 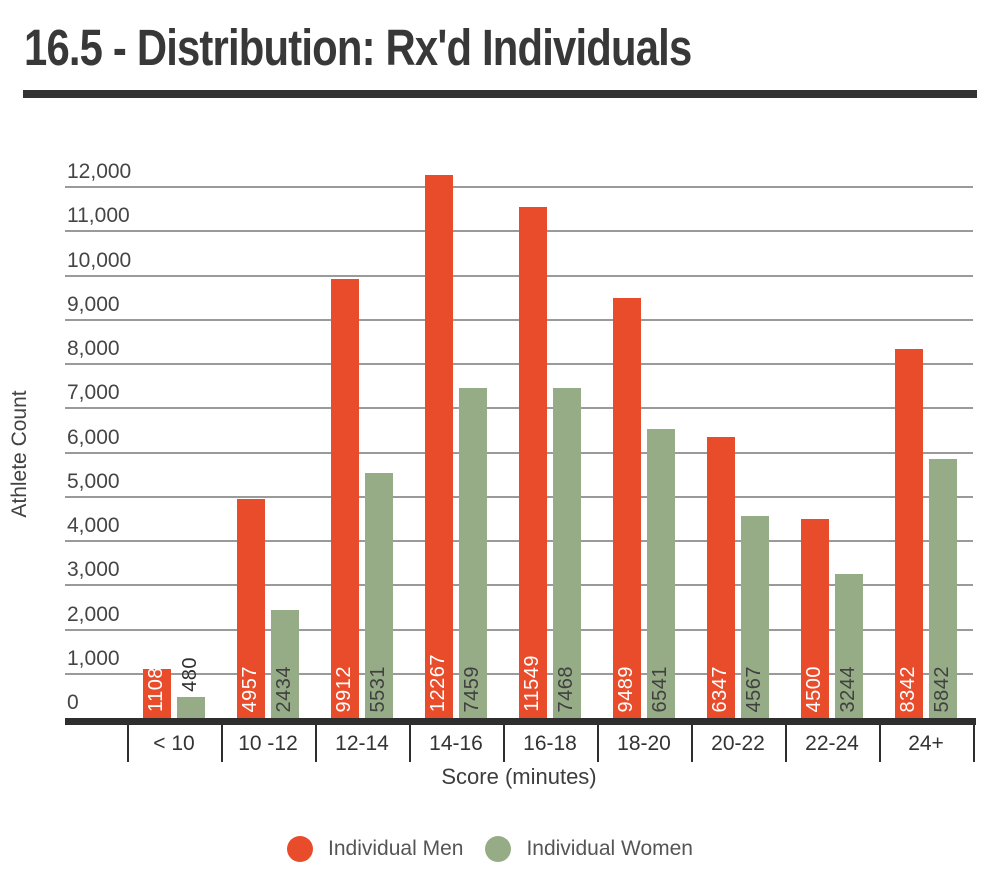 I want to click on bar-value-men-9: 8342, so click(x=908, y=689).